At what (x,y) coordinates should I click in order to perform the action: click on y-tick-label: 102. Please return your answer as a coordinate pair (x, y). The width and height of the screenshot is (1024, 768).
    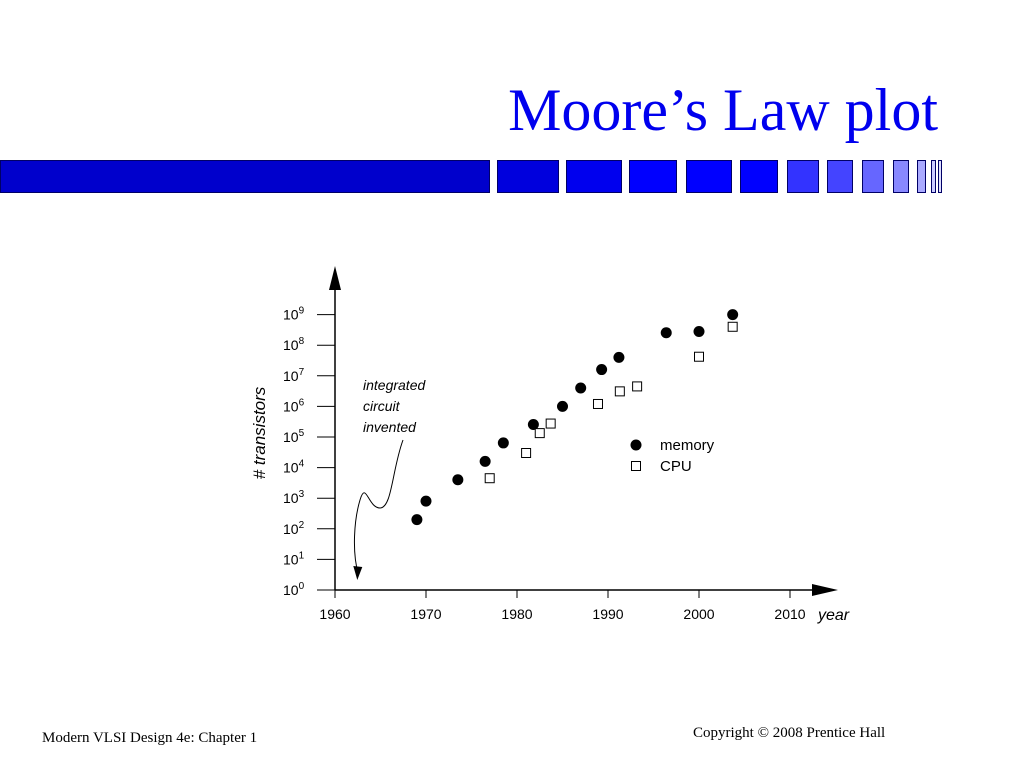
    Looking at the image, I should click on (294, 528).